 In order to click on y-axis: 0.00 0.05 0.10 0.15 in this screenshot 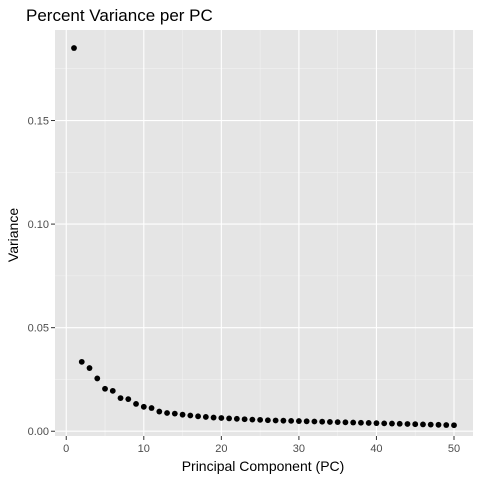, I will do `click(41, 277)`.